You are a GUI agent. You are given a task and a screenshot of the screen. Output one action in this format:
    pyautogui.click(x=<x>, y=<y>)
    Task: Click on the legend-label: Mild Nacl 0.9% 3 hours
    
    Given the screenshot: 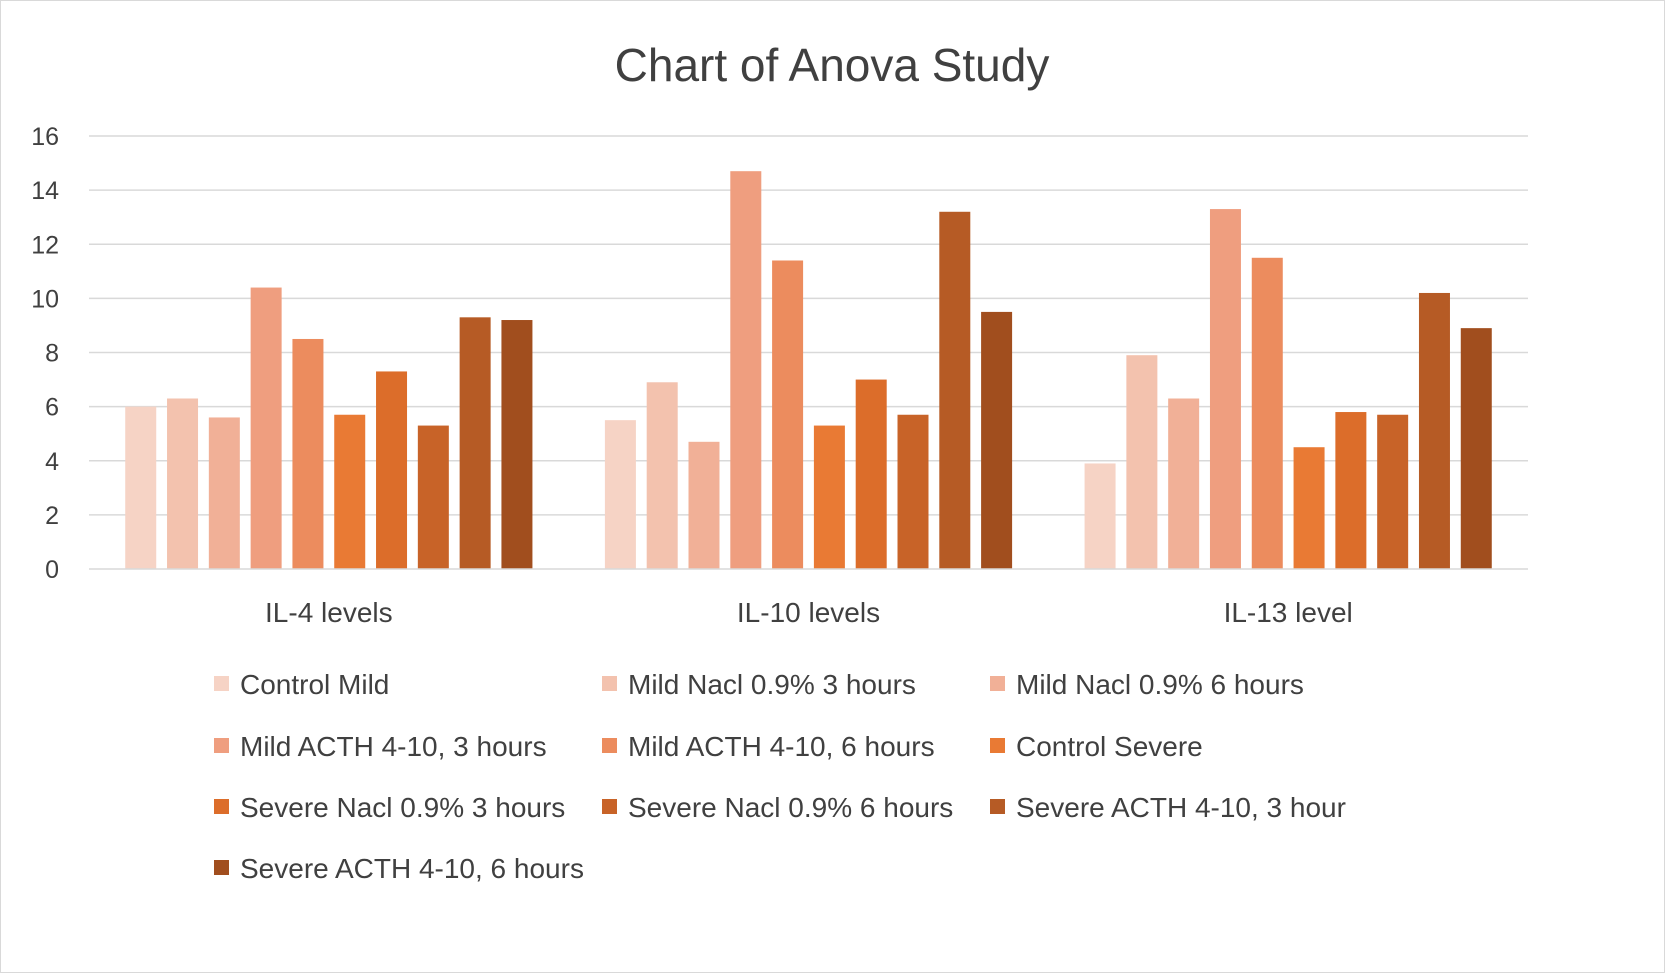 What is the action you would take?
    pyautogui.click(x=772, y=684)
    